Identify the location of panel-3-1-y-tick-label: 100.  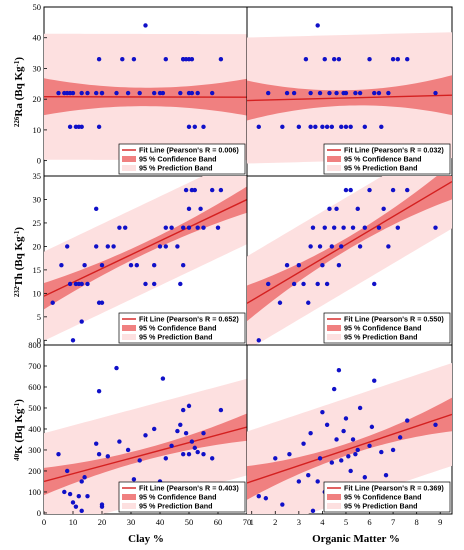
(34, 492).